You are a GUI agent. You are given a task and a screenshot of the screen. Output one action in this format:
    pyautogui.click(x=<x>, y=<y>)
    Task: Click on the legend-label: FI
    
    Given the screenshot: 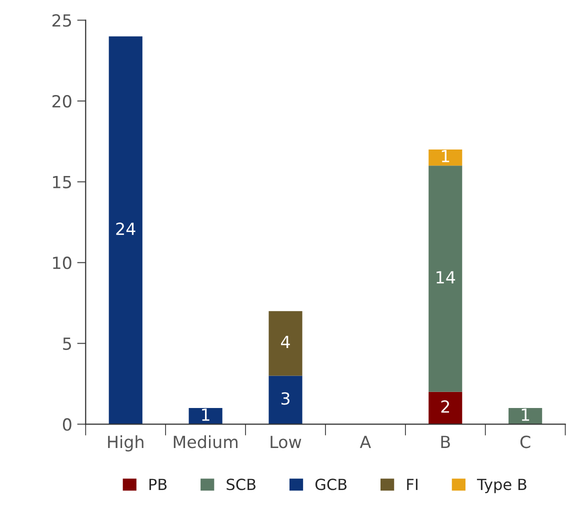 What is the action you would take?
    pyautogui.click(x=412, y=484)
    